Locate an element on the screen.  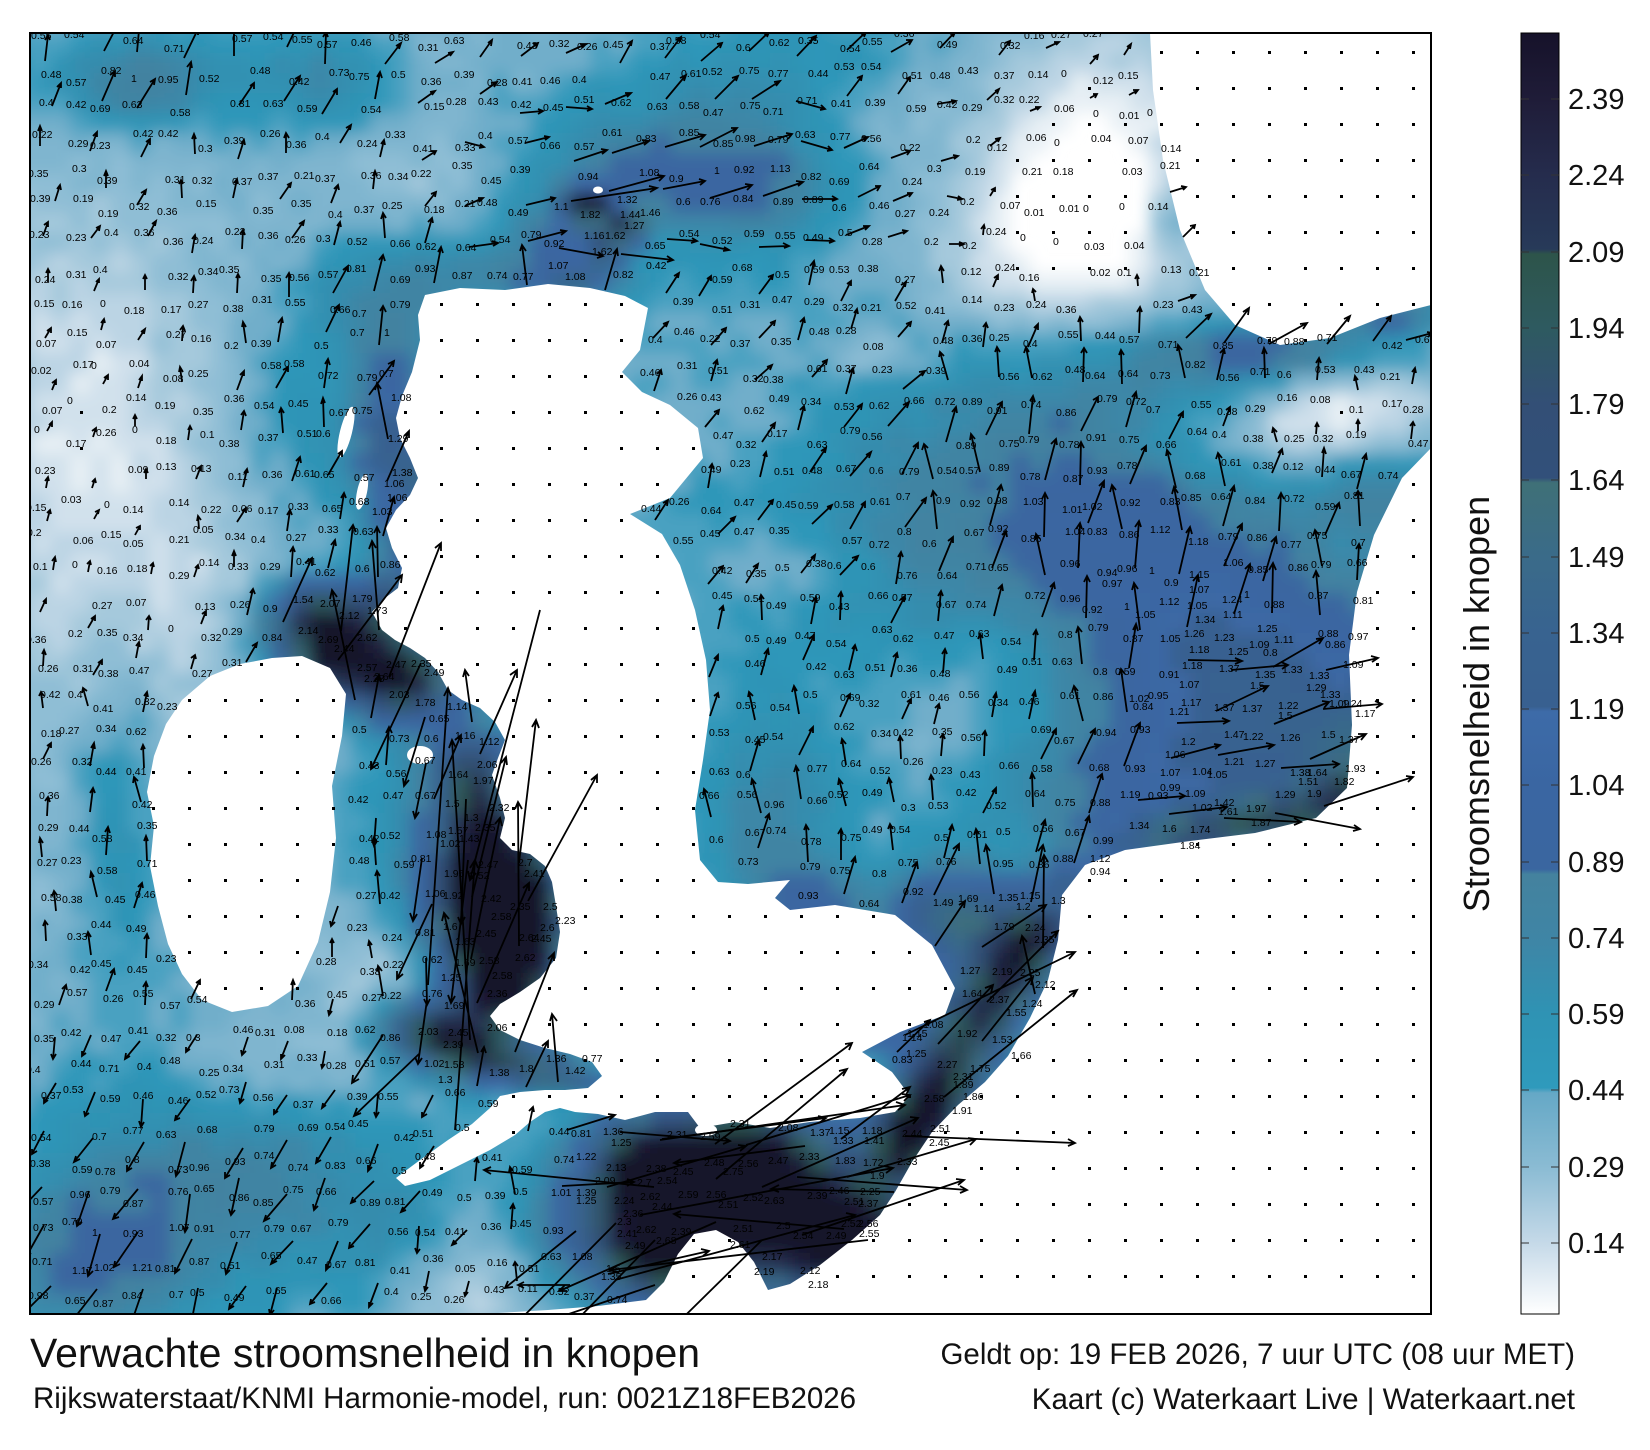
svg-text: 0.25 is located at coordinates (1294, 439).